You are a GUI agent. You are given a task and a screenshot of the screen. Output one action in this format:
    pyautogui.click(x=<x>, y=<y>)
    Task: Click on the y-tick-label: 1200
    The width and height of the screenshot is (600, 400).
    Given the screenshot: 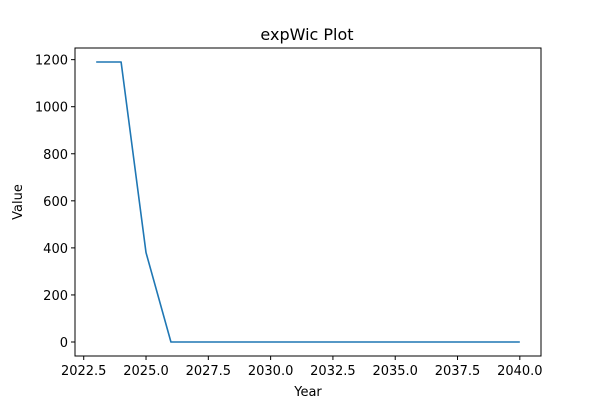 What is the action you would take?
    pyautogui.click(x=51, y=61)
    